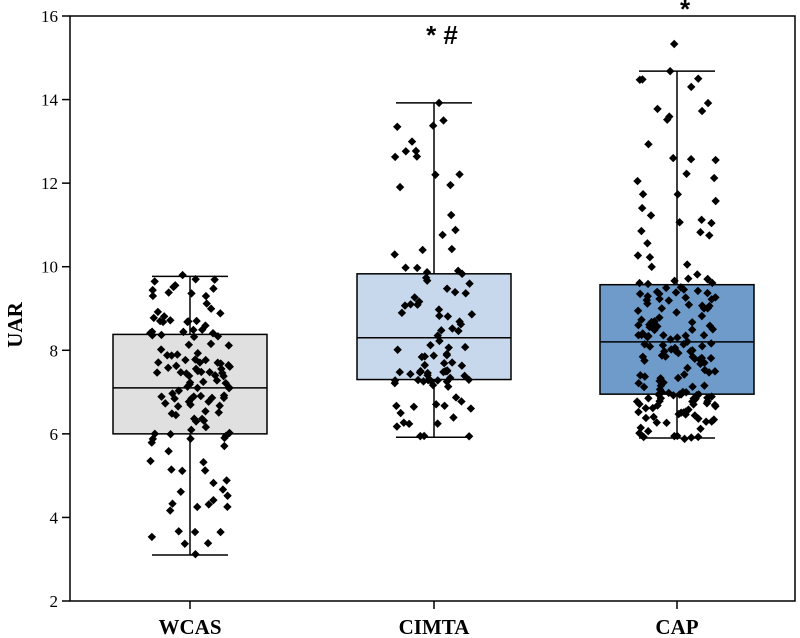 The width and height of the screenshot is (800, 638). What do you see at coordinates (189, 626) in the screenshot?
I see `x-tick-label-wcas: WCAS` at bounding box center [189, 626].